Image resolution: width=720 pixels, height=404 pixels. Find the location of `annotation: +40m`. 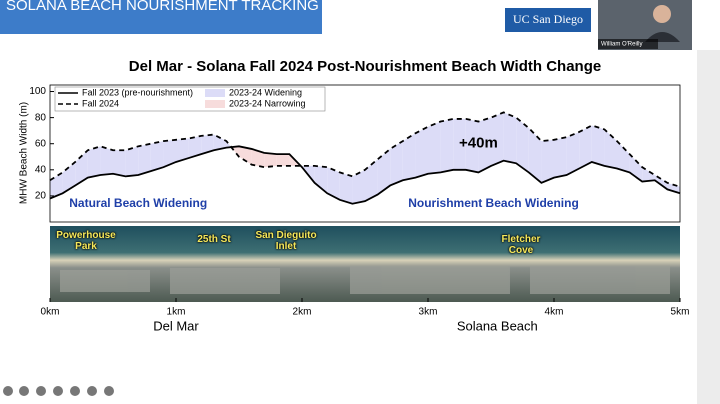

annotation: +40m is located at coordinates (478, 143).